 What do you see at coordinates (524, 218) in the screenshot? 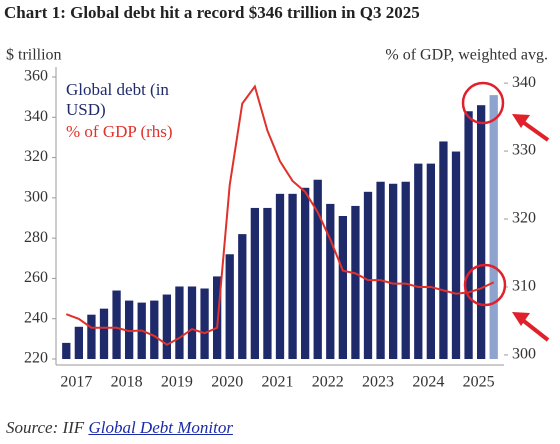
I see `y2-tick-label: 320` at bounding box center [524, 218].